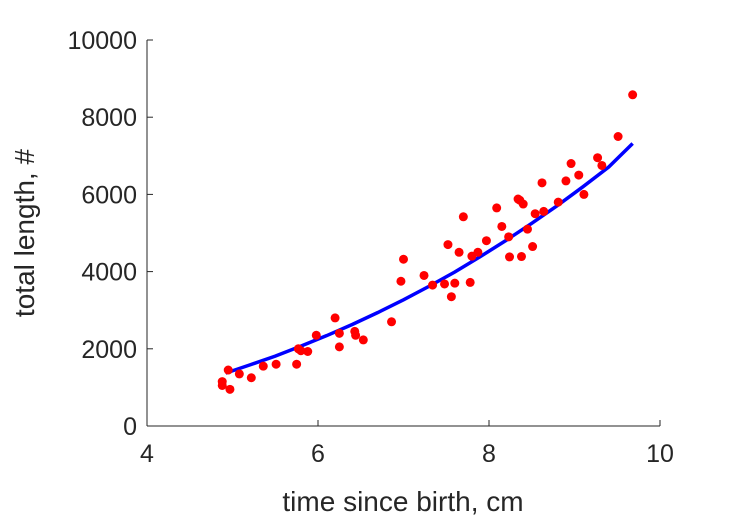 The height and width of the screenshot is (521, 729). What do you see at coordinates (109, 273) in the screenshot?
I see `y-tick-label: 4000` at bounding box center [109, 273].